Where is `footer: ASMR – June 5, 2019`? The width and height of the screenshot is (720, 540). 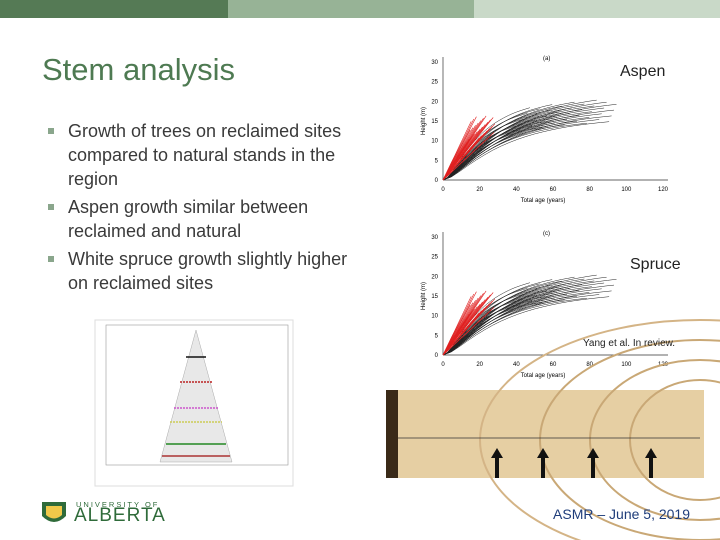 footer: ASMR – June 5, 2019 is located at coordinates (621, 514).